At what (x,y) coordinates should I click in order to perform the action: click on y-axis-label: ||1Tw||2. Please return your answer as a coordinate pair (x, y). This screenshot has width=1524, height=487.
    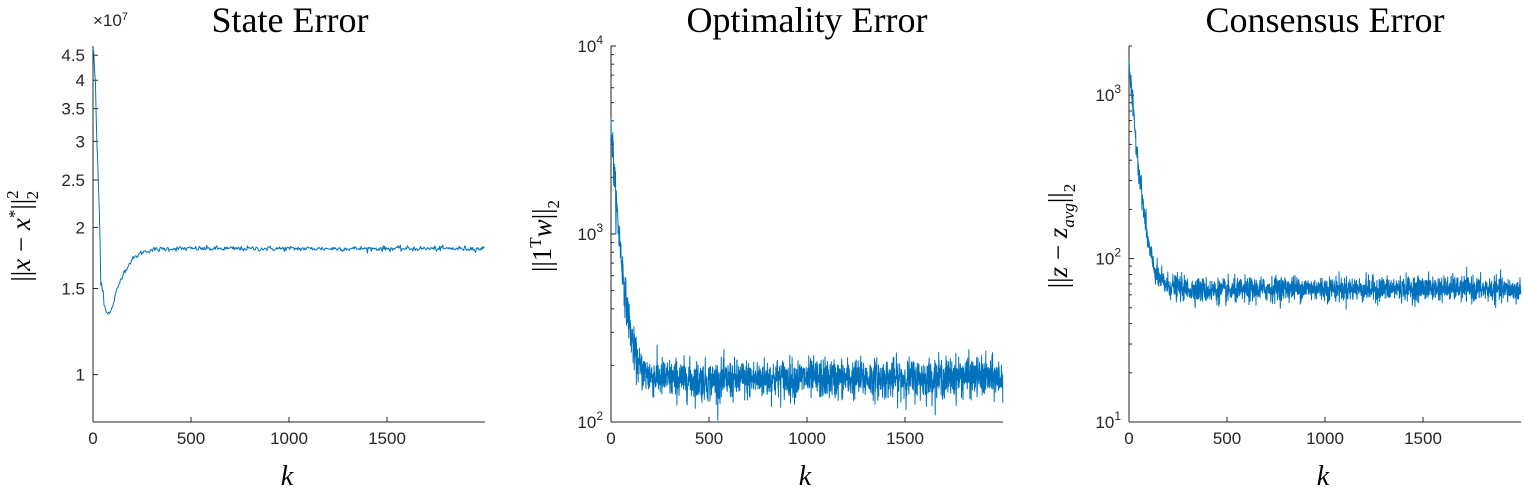
    Looking at the image, I should click on (544, 236).